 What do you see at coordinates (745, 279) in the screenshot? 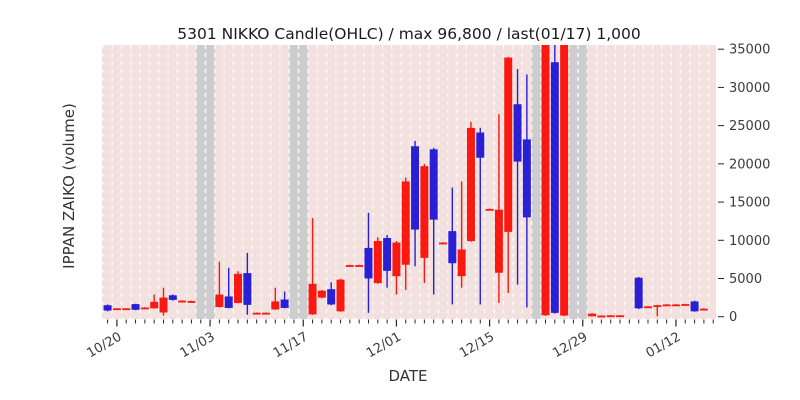
I see `y-tick-label: 5000` at bounding box center [745, 279].